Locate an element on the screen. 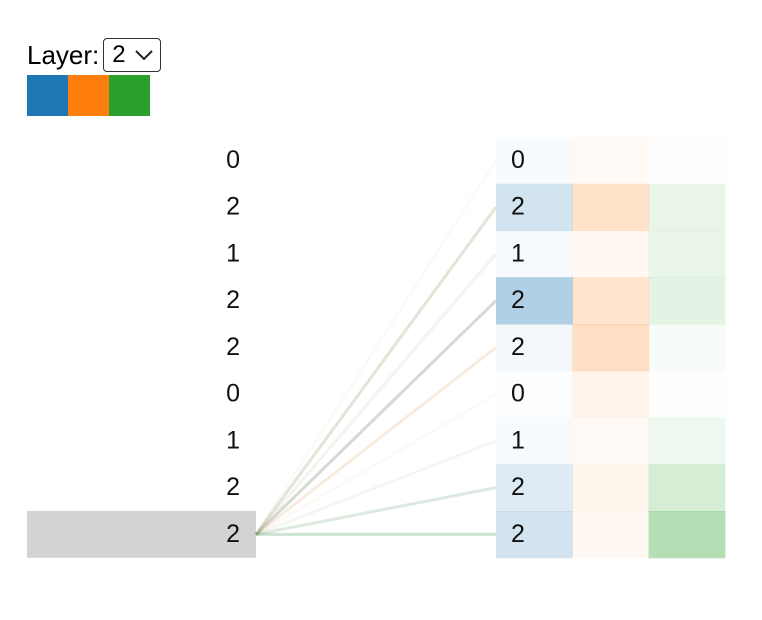 The width and height of the screenshot is (762, 620). chevron-down-icon is located at coordinates (143, 55).